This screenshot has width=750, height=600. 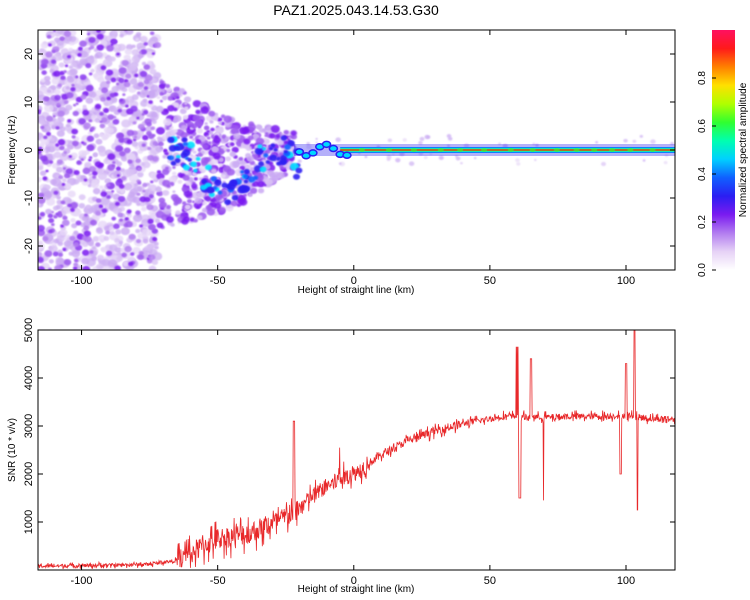 What do you see at coordinates (507, 150) in the screenshot?
I see `carrier-band` at bounding box center [507, 150].